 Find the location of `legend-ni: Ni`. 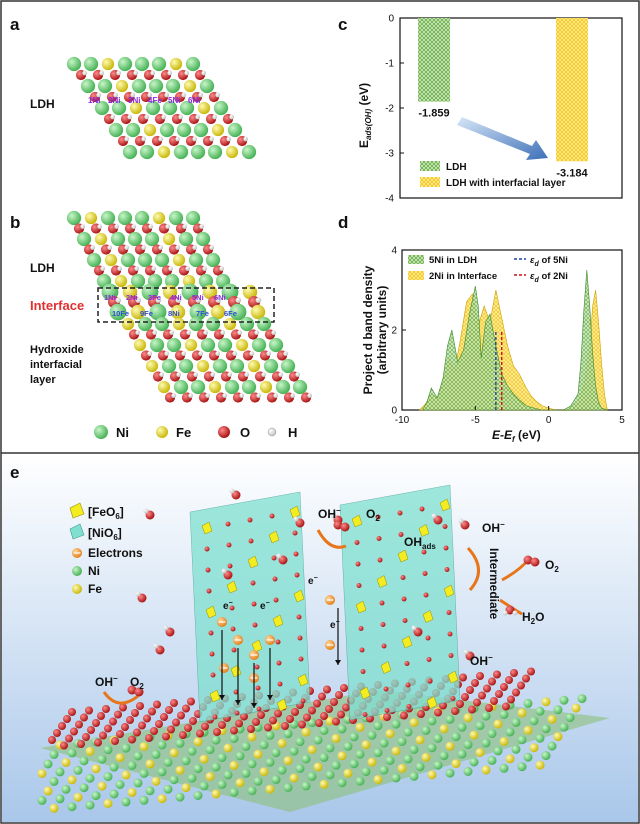

legend-ni: Ni is located at coordinates (122, 432).